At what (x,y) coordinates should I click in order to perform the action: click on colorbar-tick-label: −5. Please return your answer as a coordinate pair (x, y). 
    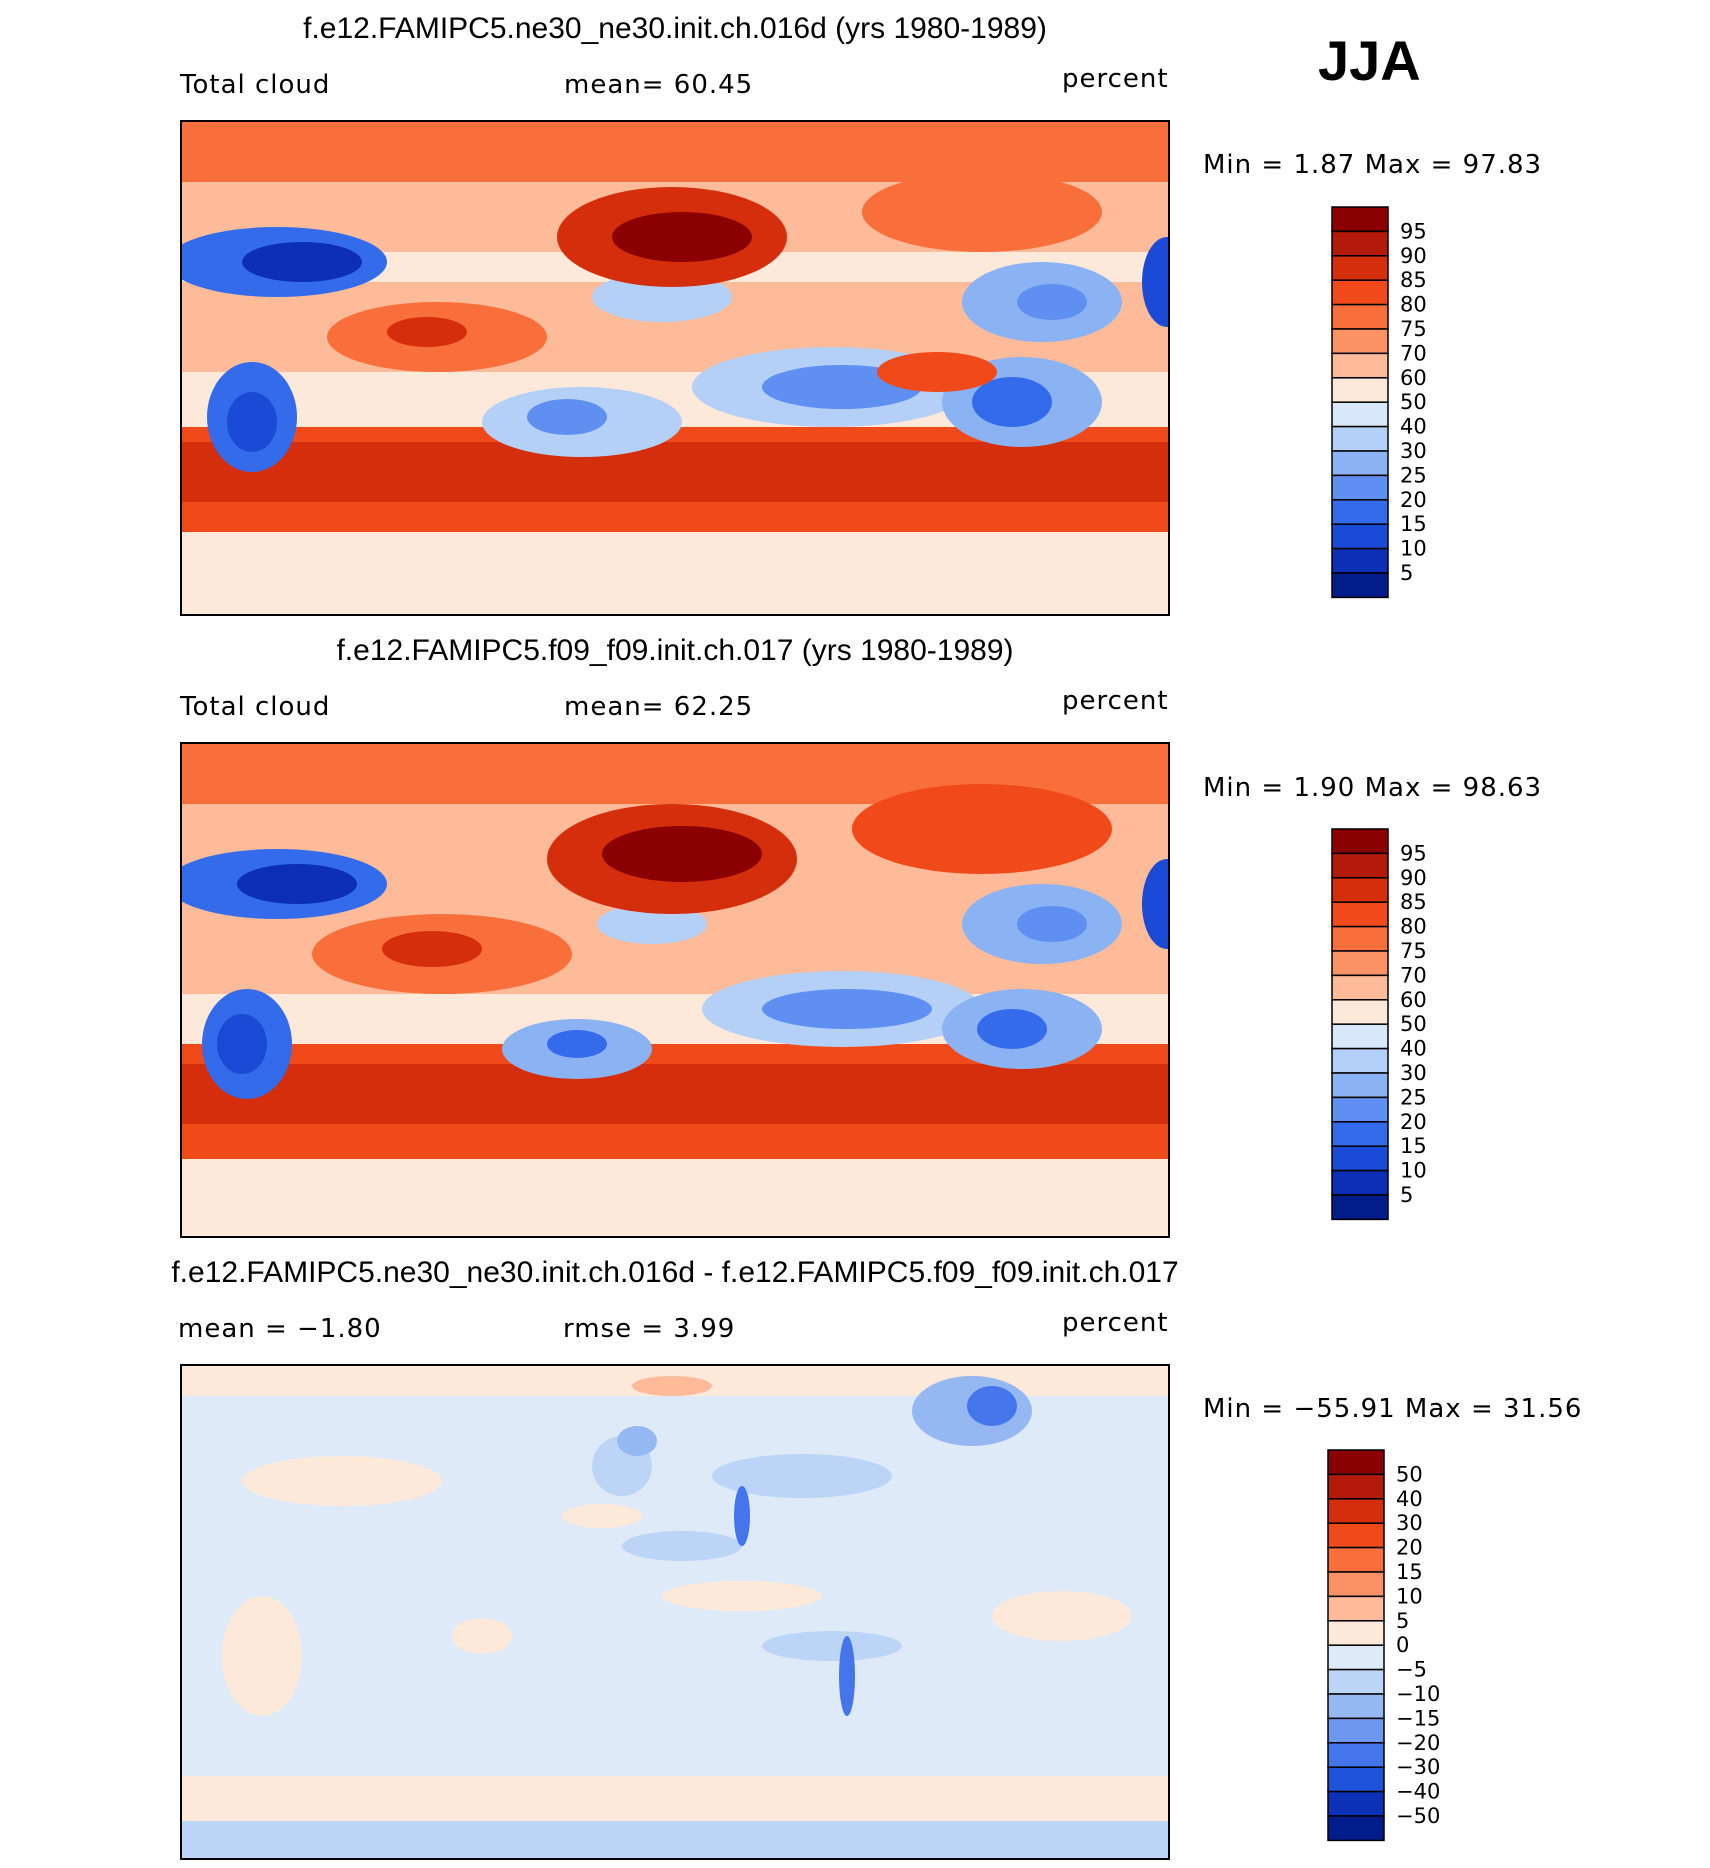
    Looking at the image, I should click on (1411, 1670).